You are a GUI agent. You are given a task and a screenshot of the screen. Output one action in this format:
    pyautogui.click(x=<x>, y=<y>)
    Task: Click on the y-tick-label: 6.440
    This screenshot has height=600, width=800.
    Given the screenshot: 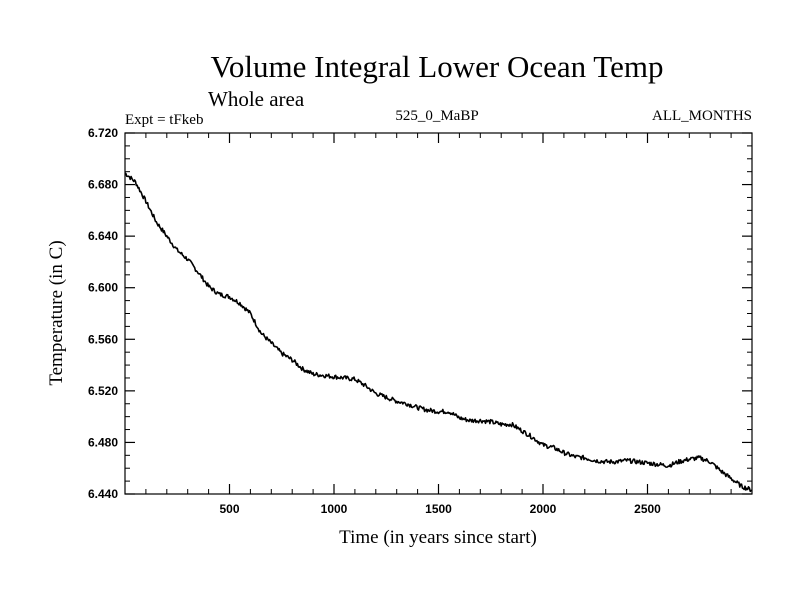 What is the action you would take?
    pyautogui.click(x=103, y=494)
    